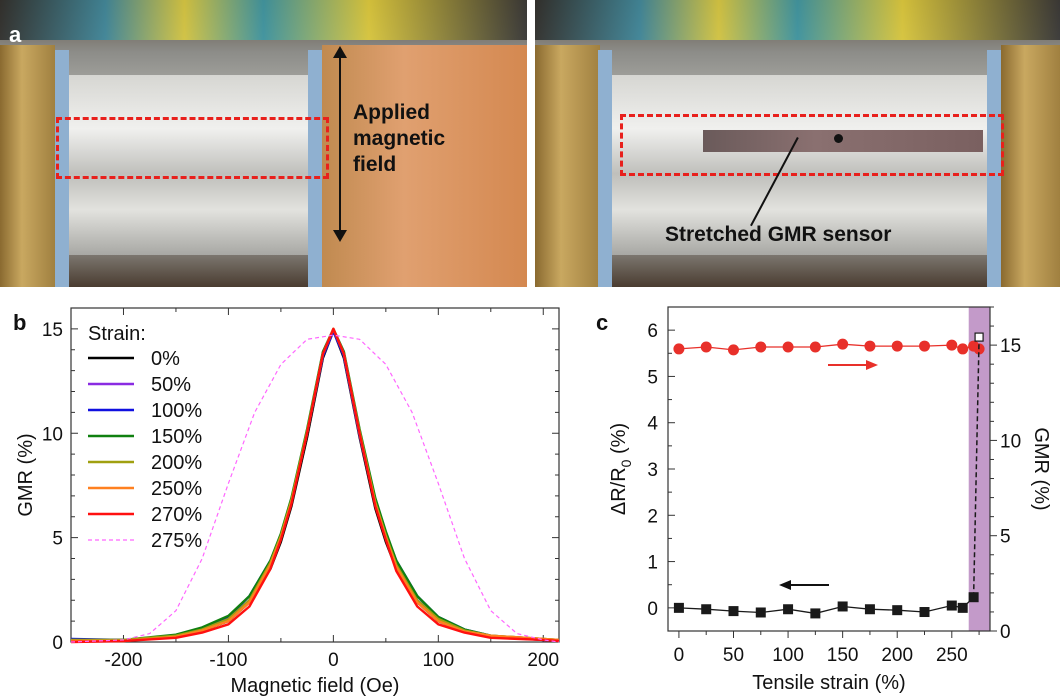 The image size is (1060, 698). Describe the element at coordinates (1041, 468) in the screenshot. I see `y-right-axis-label: GMR (%)` at that location.